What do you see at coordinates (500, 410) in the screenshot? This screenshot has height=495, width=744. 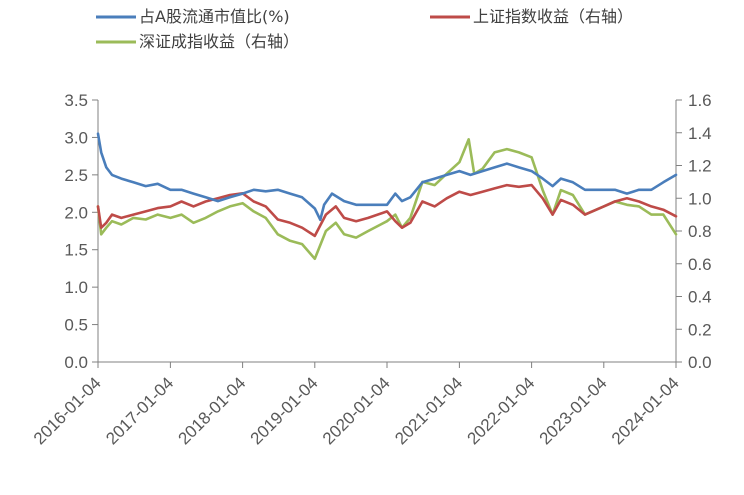 I see `x-tick-label: 2022-01-04` at bounding box center [500, 410].